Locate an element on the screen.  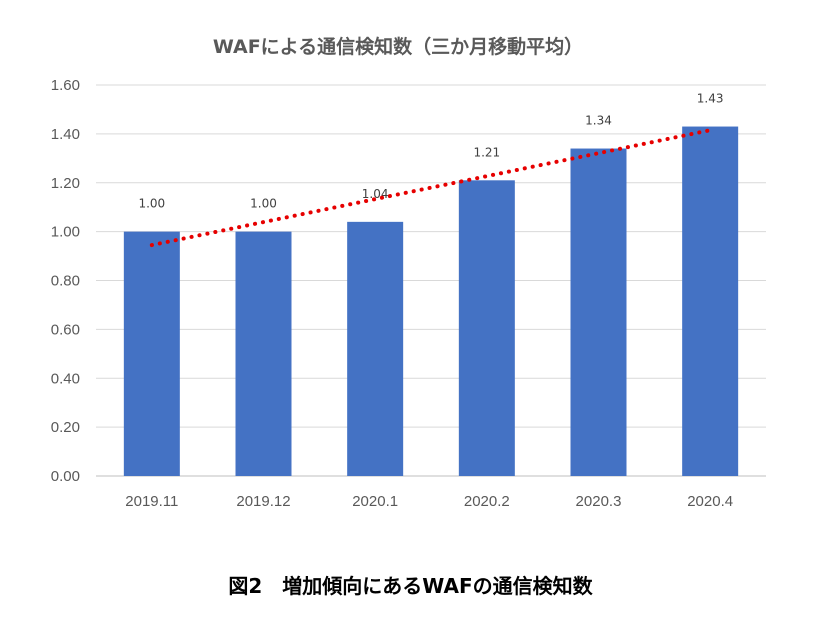
y-tick-label: 0.20 is located at coordinates (65, 427).